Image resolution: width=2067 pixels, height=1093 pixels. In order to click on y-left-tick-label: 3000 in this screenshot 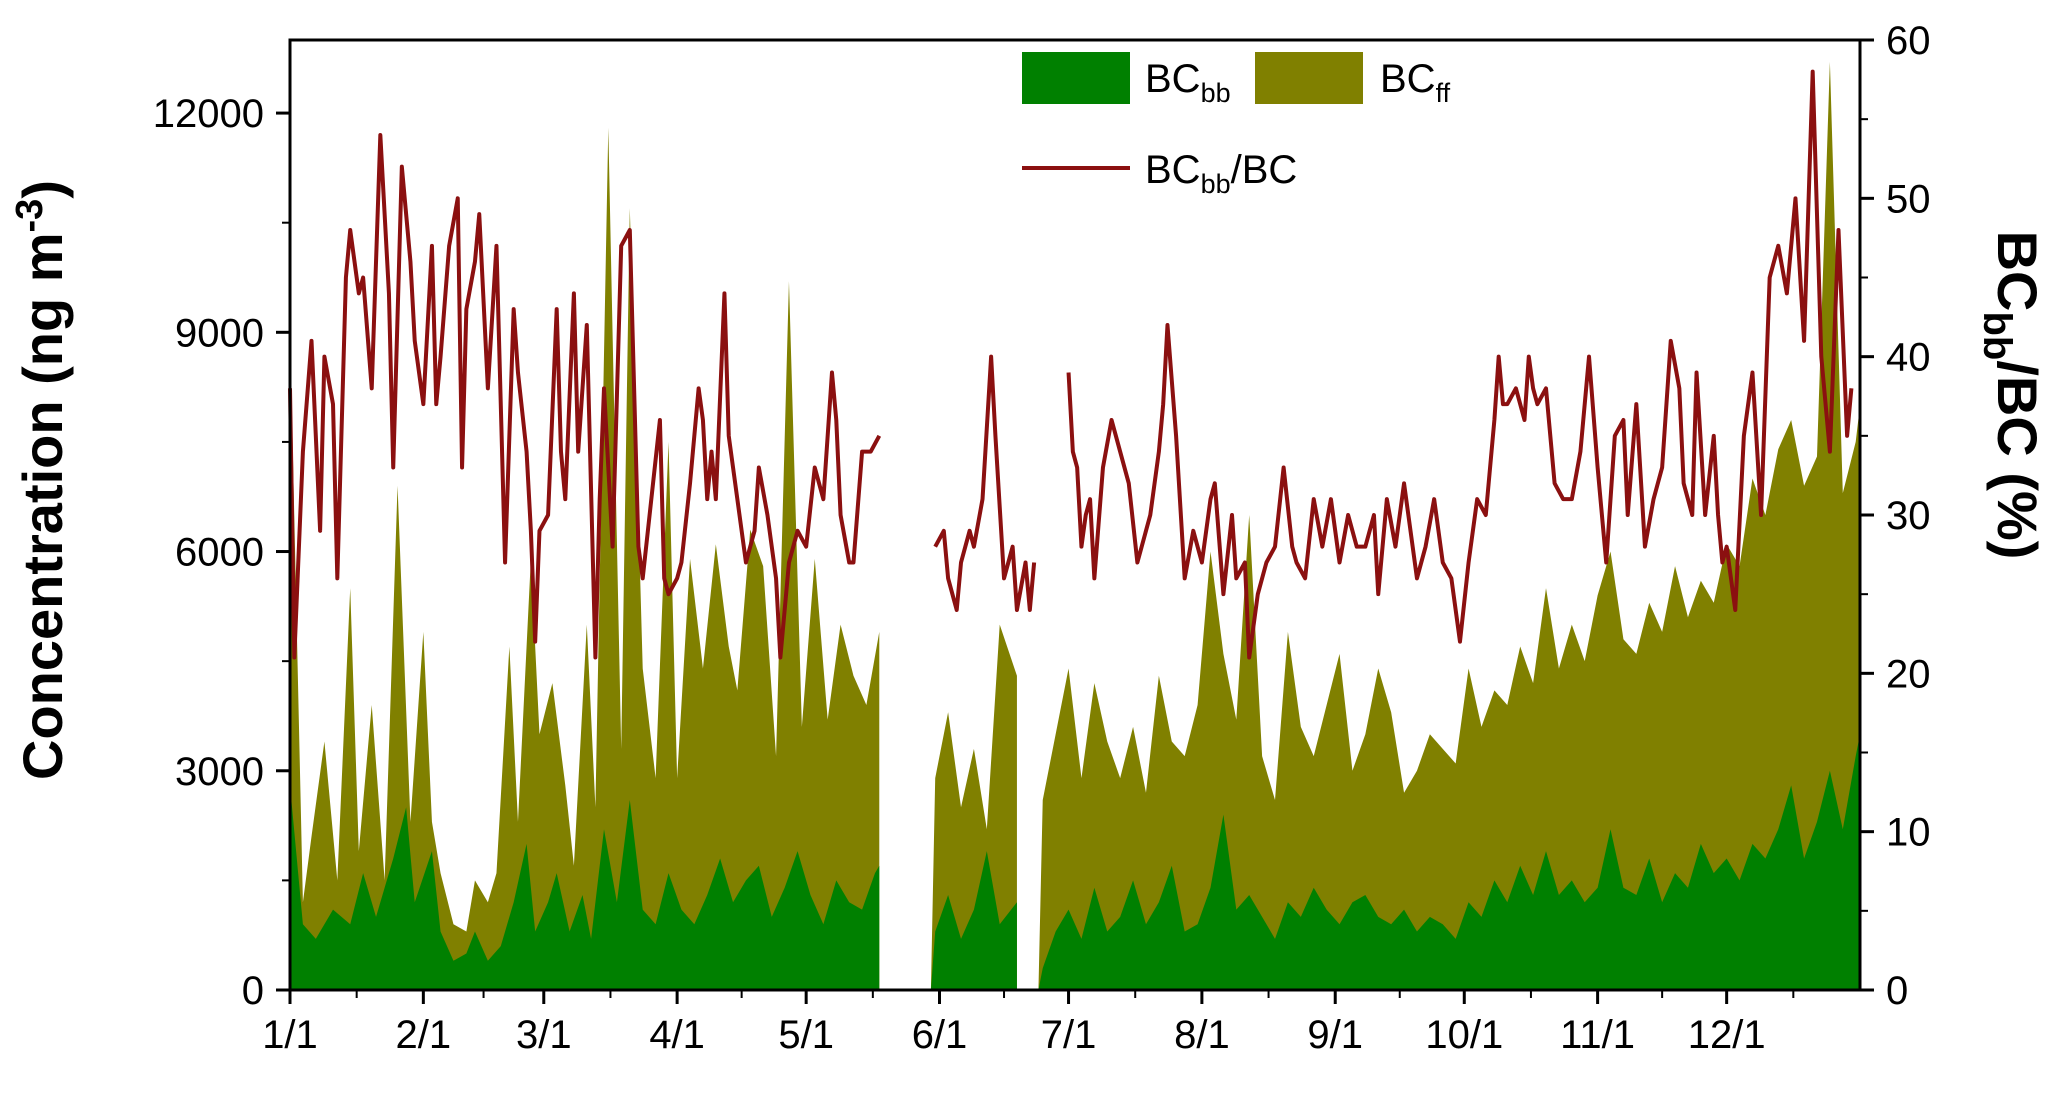, I will do `click(219, 772)`.